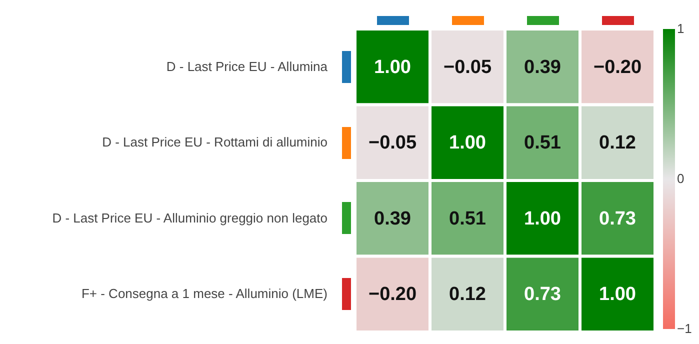 This screenshot has height=344, width=699. What do you see at coordinates (204, 294) in the screenshot?
I see `y-tick-label: F+ - Consegna a 1 mese - Alluminio (LME)` at bounding box center [204, 294].